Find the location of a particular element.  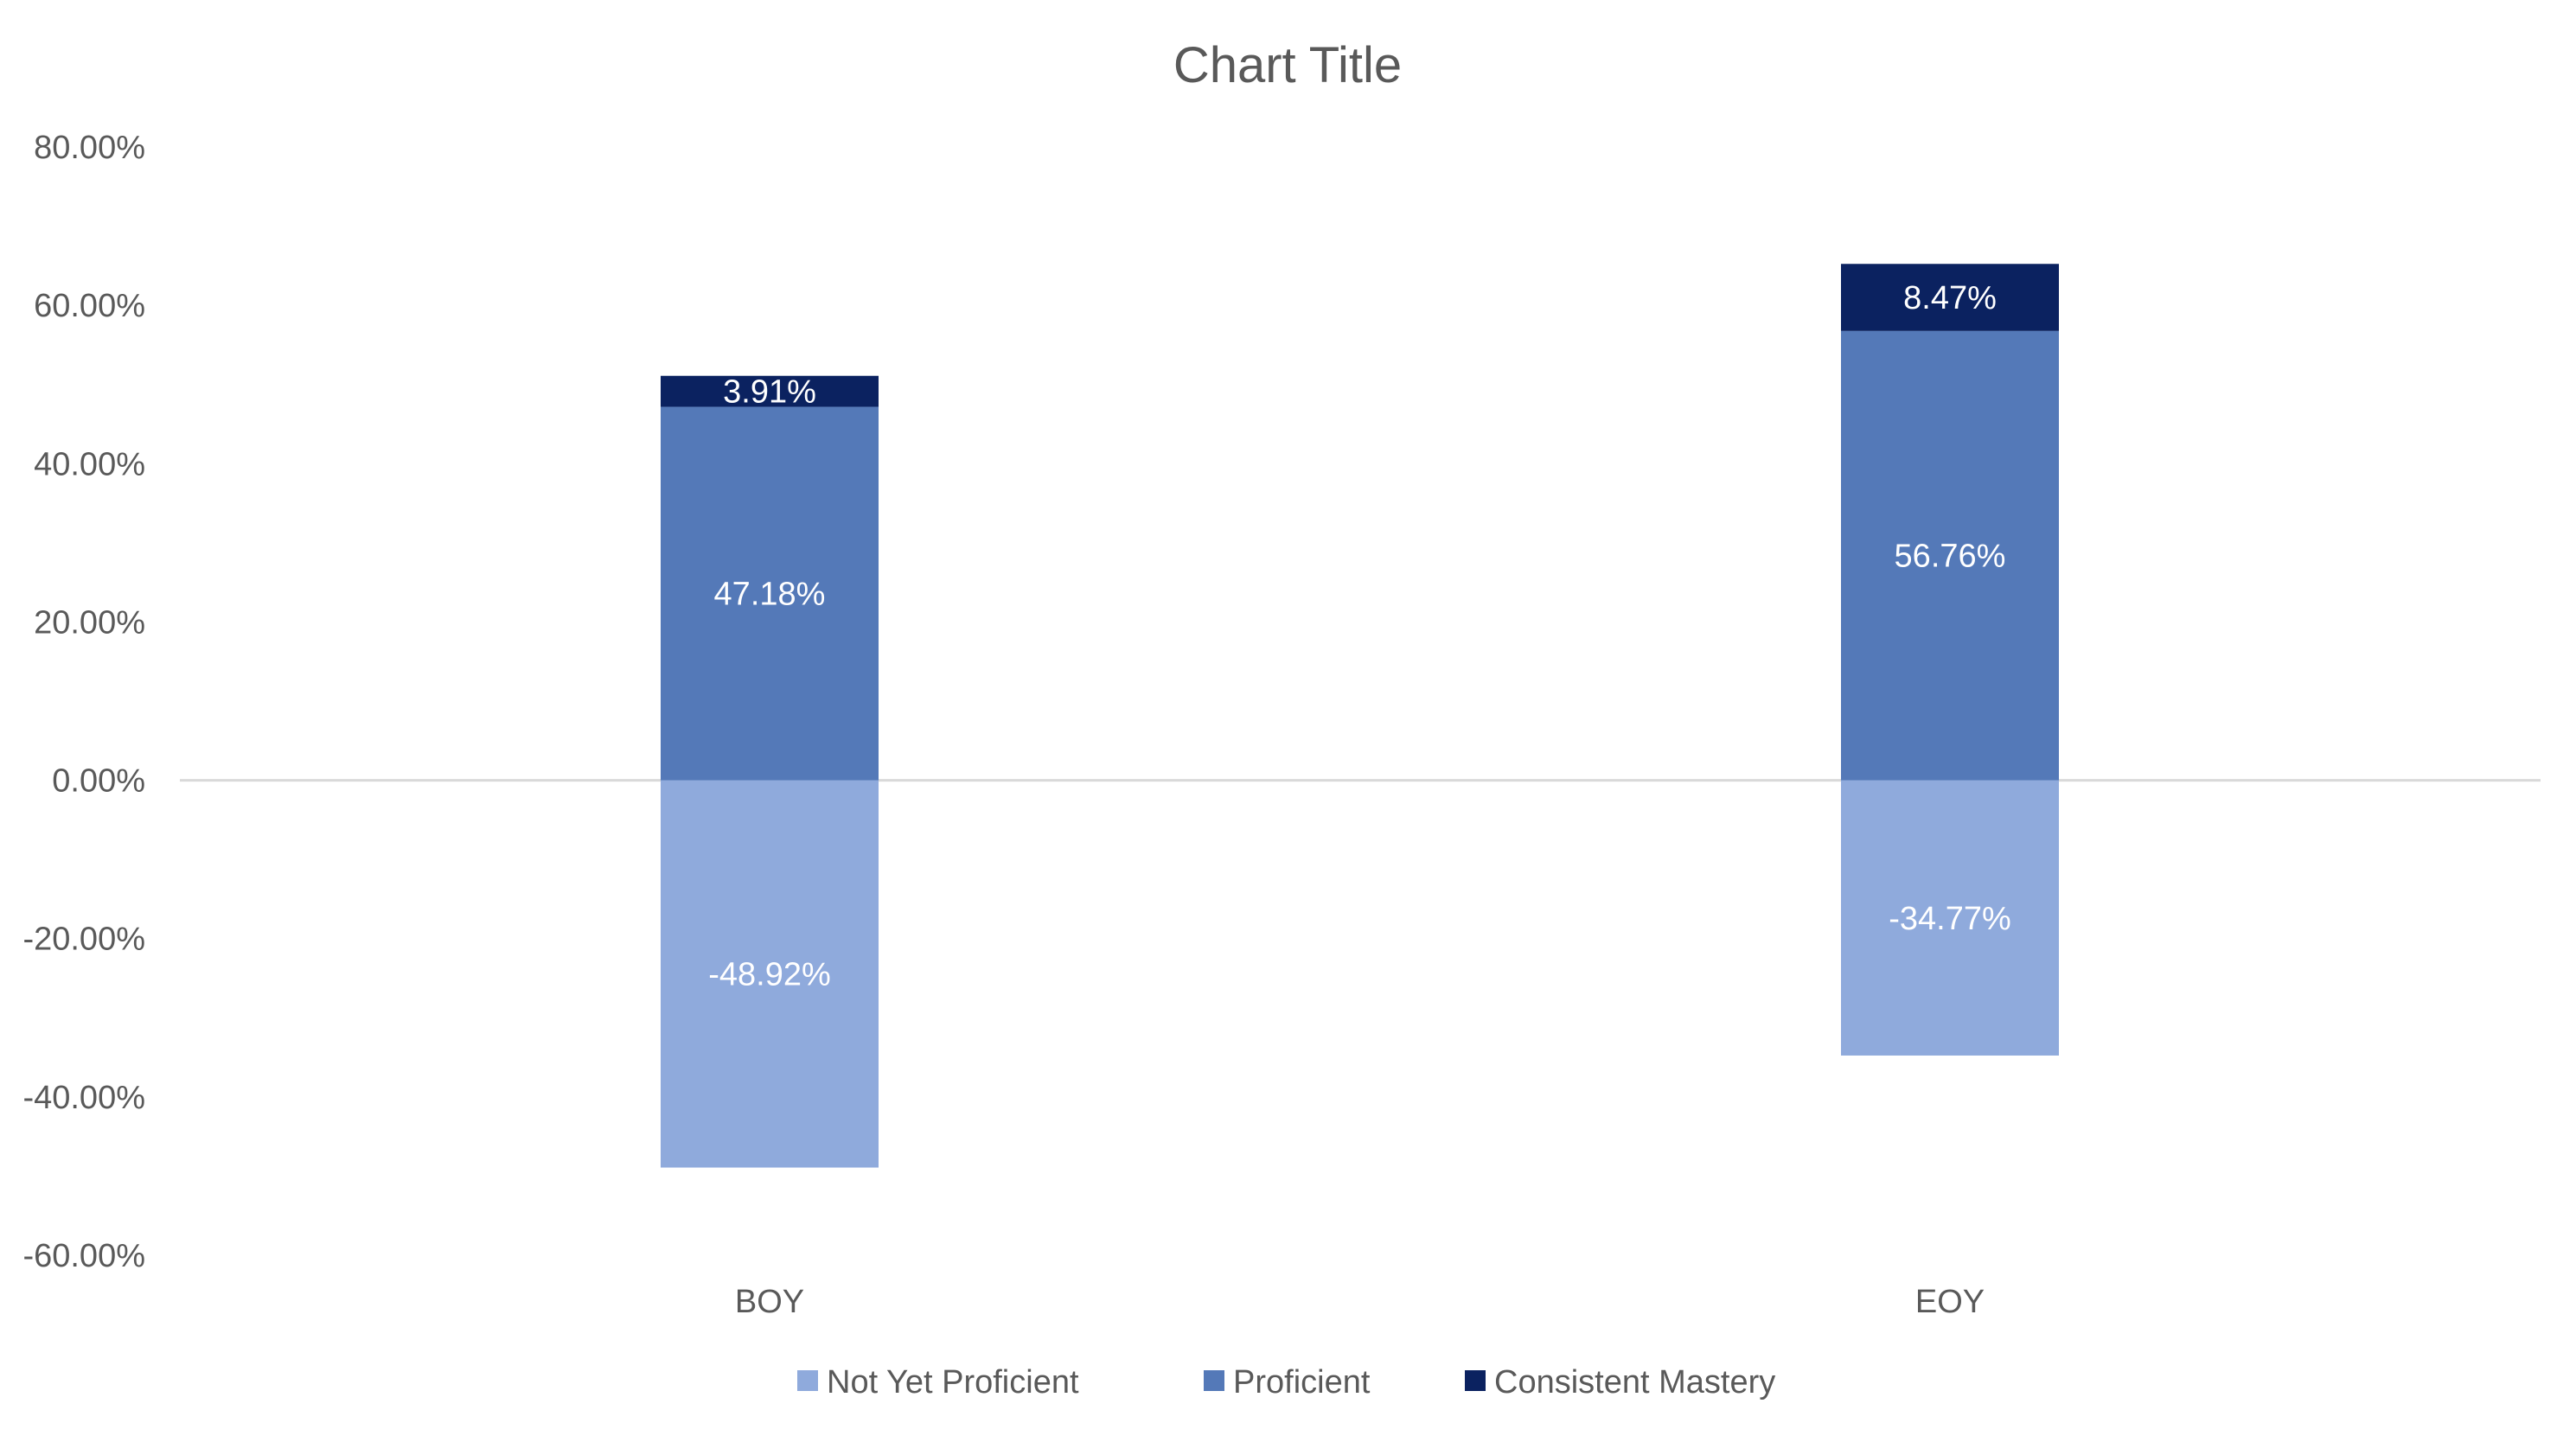

data-label: 47.18% is located at coordinates (770, 595).